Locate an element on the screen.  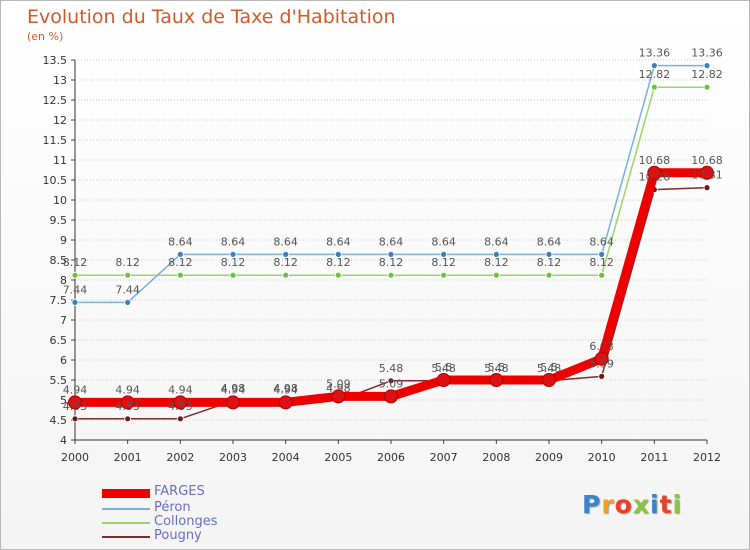
x-tick-label: 2006 is located at coordinates (391, 457).